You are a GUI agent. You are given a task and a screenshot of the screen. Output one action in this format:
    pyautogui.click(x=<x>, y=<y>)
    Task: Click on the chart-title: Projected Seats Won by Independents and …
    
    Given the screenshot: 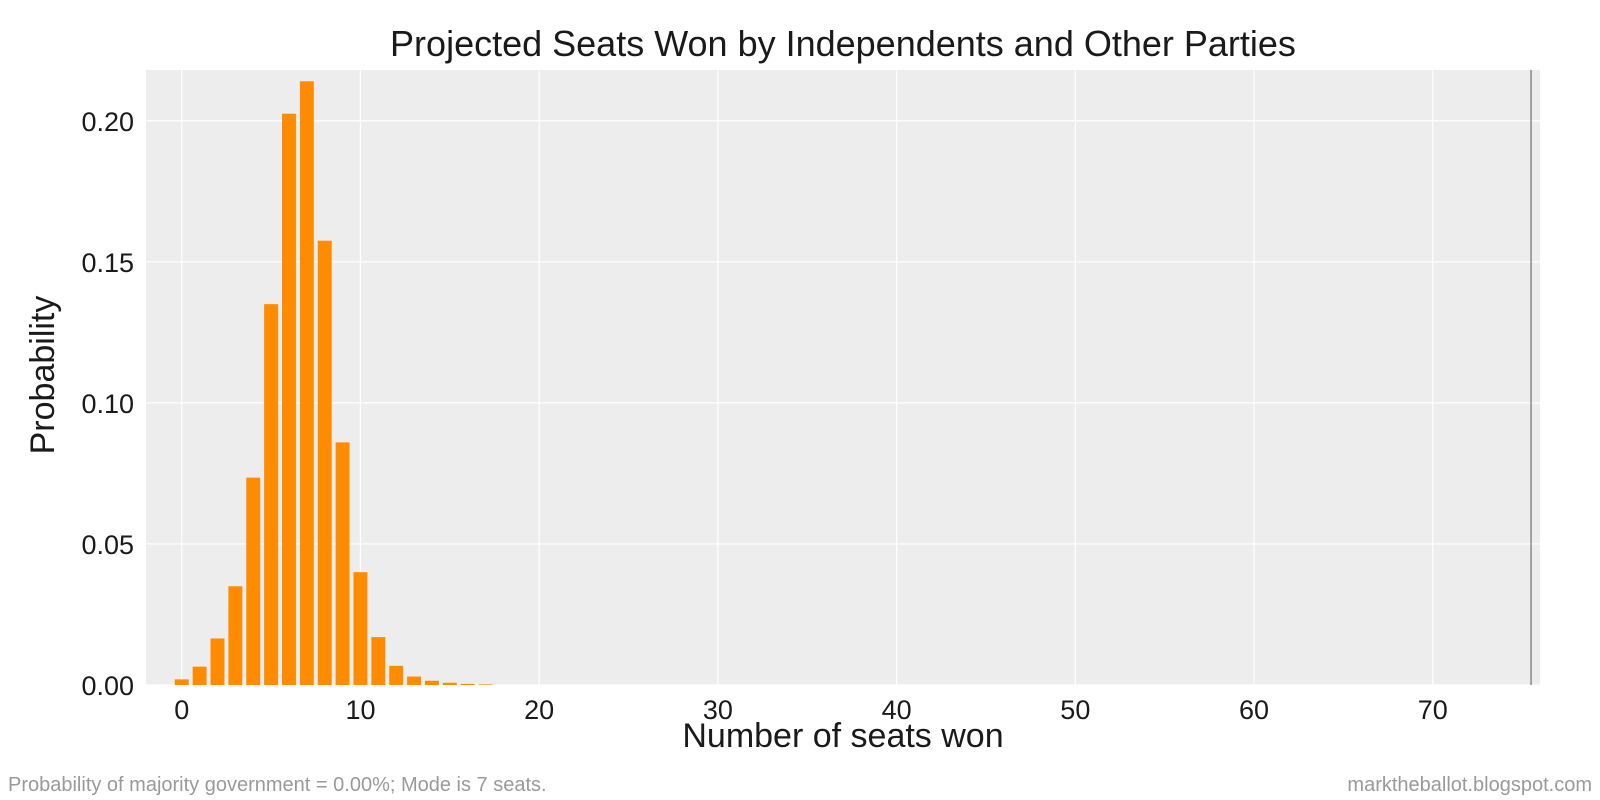 What is the action you would take?
    pyautogui.click(x=843, y=43)
    